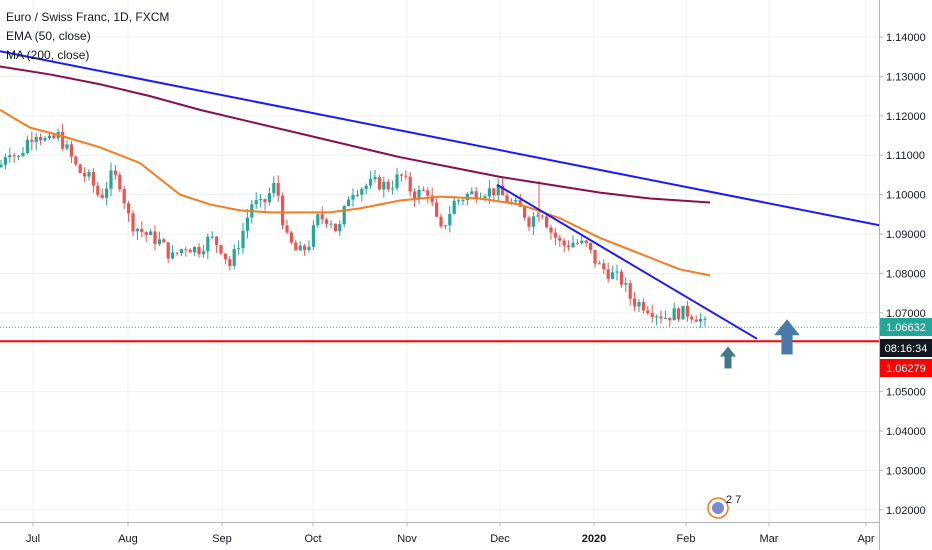 The width and height of the screenshot is (932, 550). What do you see at coordinates (906, 511) in the screenshot?
I see `price-tick-label: 1.02000` at bounding box center [906, 511].